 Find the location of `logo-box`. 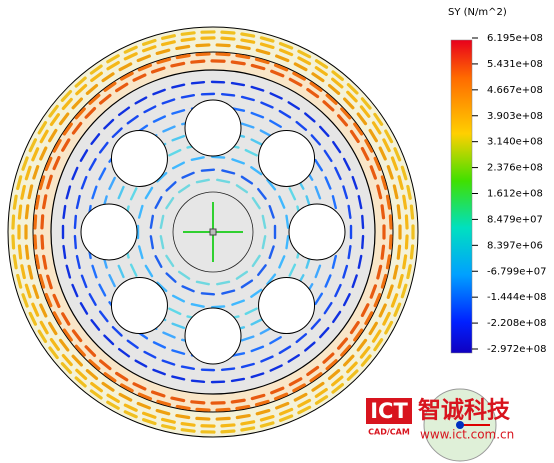

logo-box is located at coordinates (389, 411).